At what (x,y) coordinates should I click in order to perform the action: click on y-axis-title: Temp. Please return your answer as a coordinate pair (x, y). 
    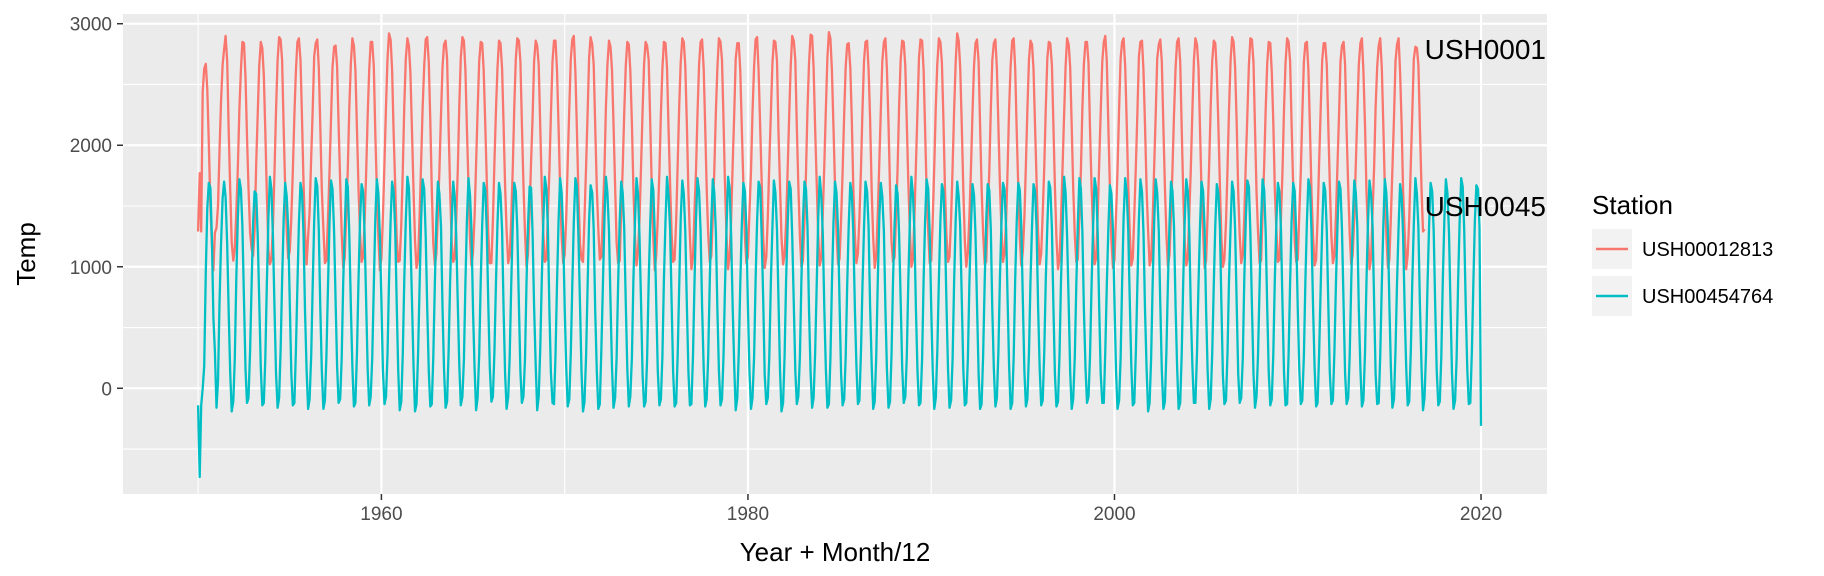
    Looking at the image, I should click on (26, 254).